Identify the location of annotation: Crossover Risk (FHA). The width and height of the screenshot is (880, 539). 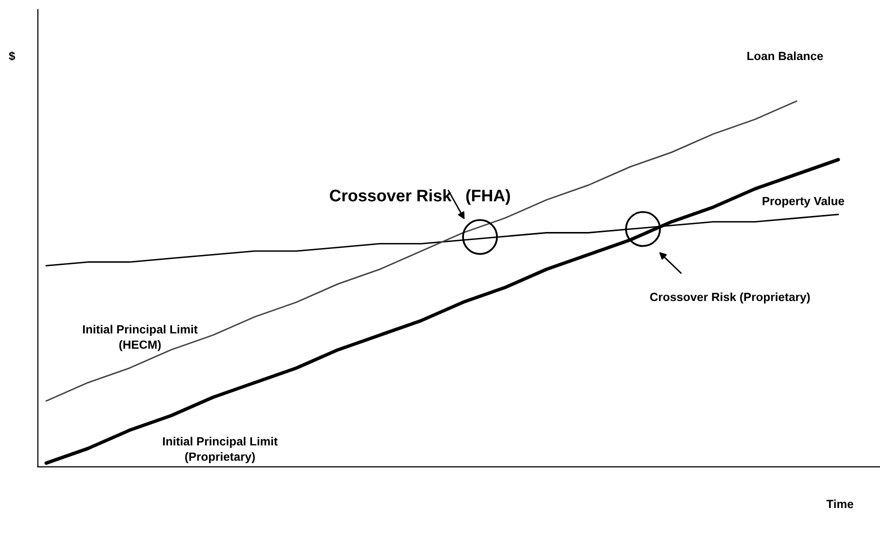
(420, 197).